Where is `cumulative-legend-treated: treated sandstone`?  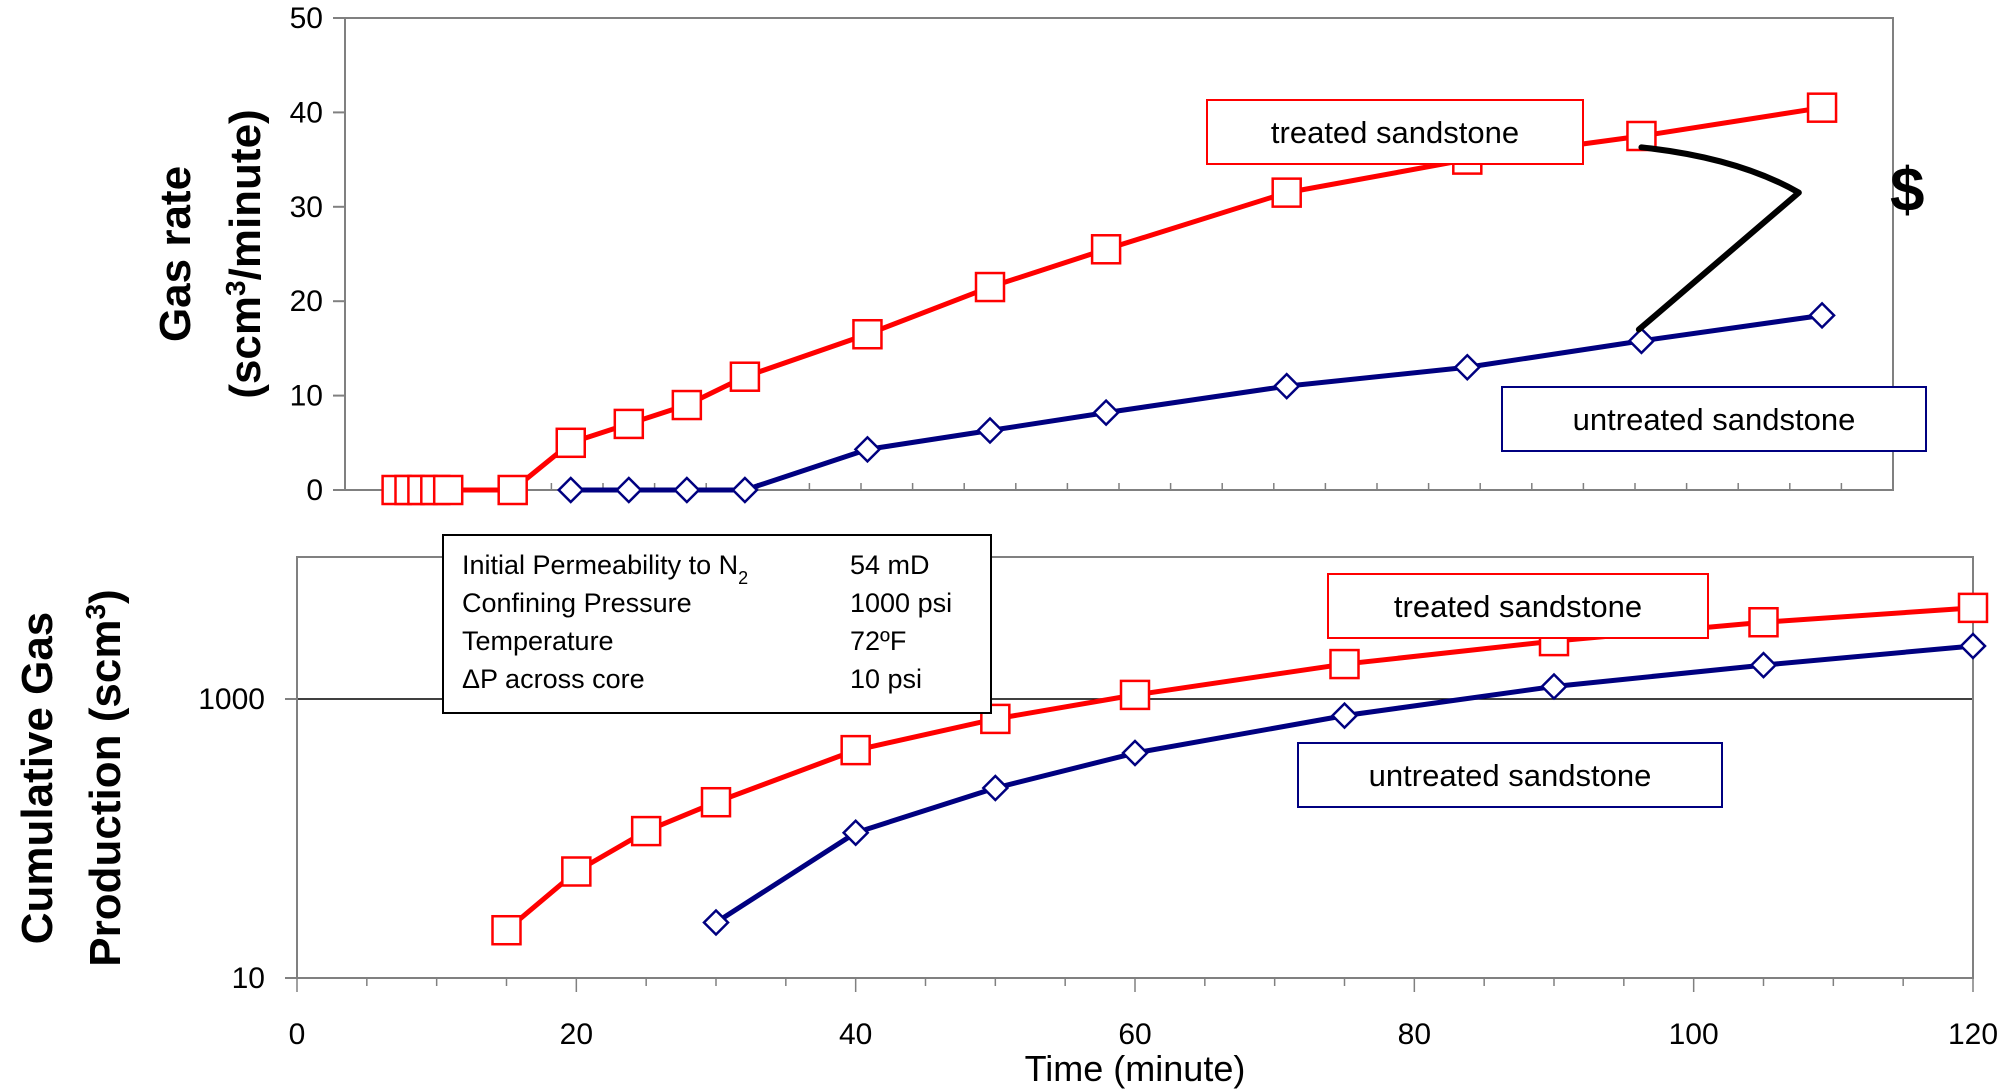
cumulative-legend-treated: treated sandstone is located at coordinates (1518, 606).